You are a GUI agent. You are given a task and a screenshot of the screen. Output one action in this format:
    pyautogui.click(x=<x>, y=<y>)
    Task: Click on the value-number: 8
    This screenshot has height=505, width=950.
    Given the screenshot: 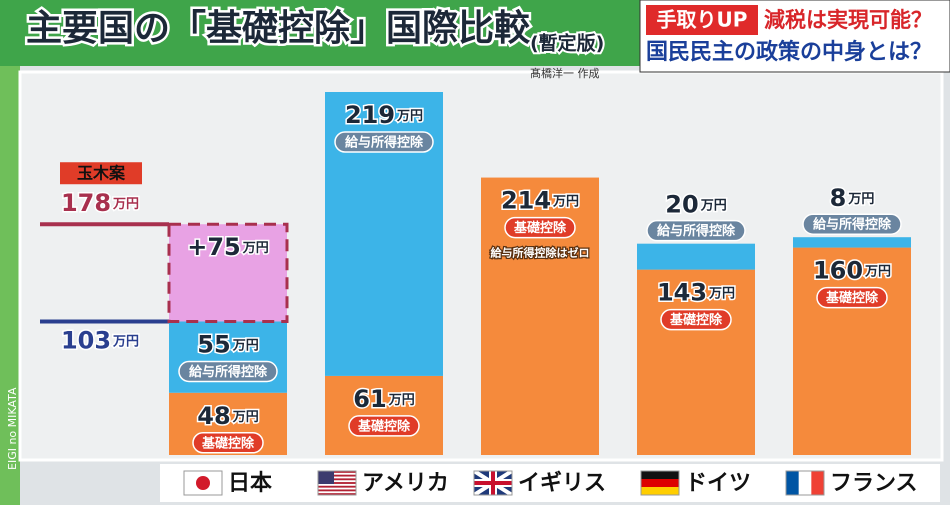 What is the action you would take?
    pyautogui.click(x=838, y=198)
    